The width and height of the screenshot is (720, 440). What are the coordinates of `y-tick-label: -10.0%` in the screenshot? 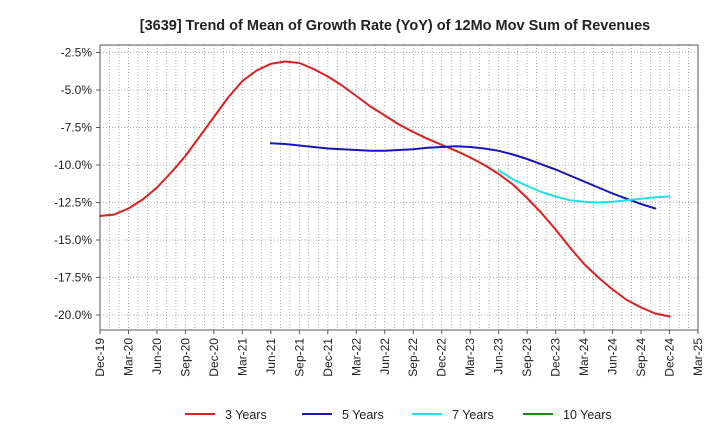 It's located at (73, 165).